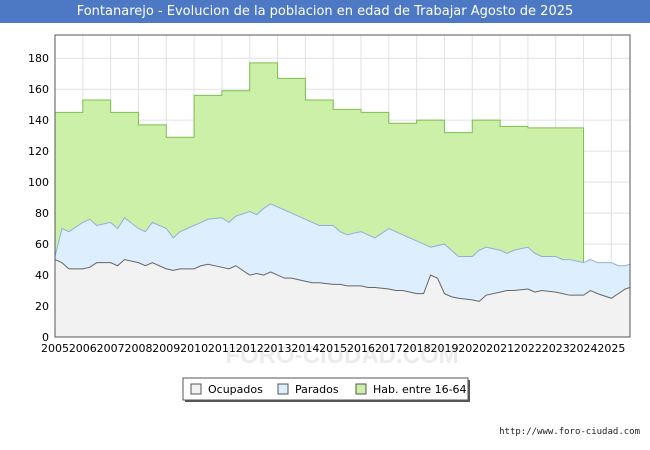  Describe the element at coordinates (556, 348) in the screenshot. I see `x-tick-label: 2023` at that location.